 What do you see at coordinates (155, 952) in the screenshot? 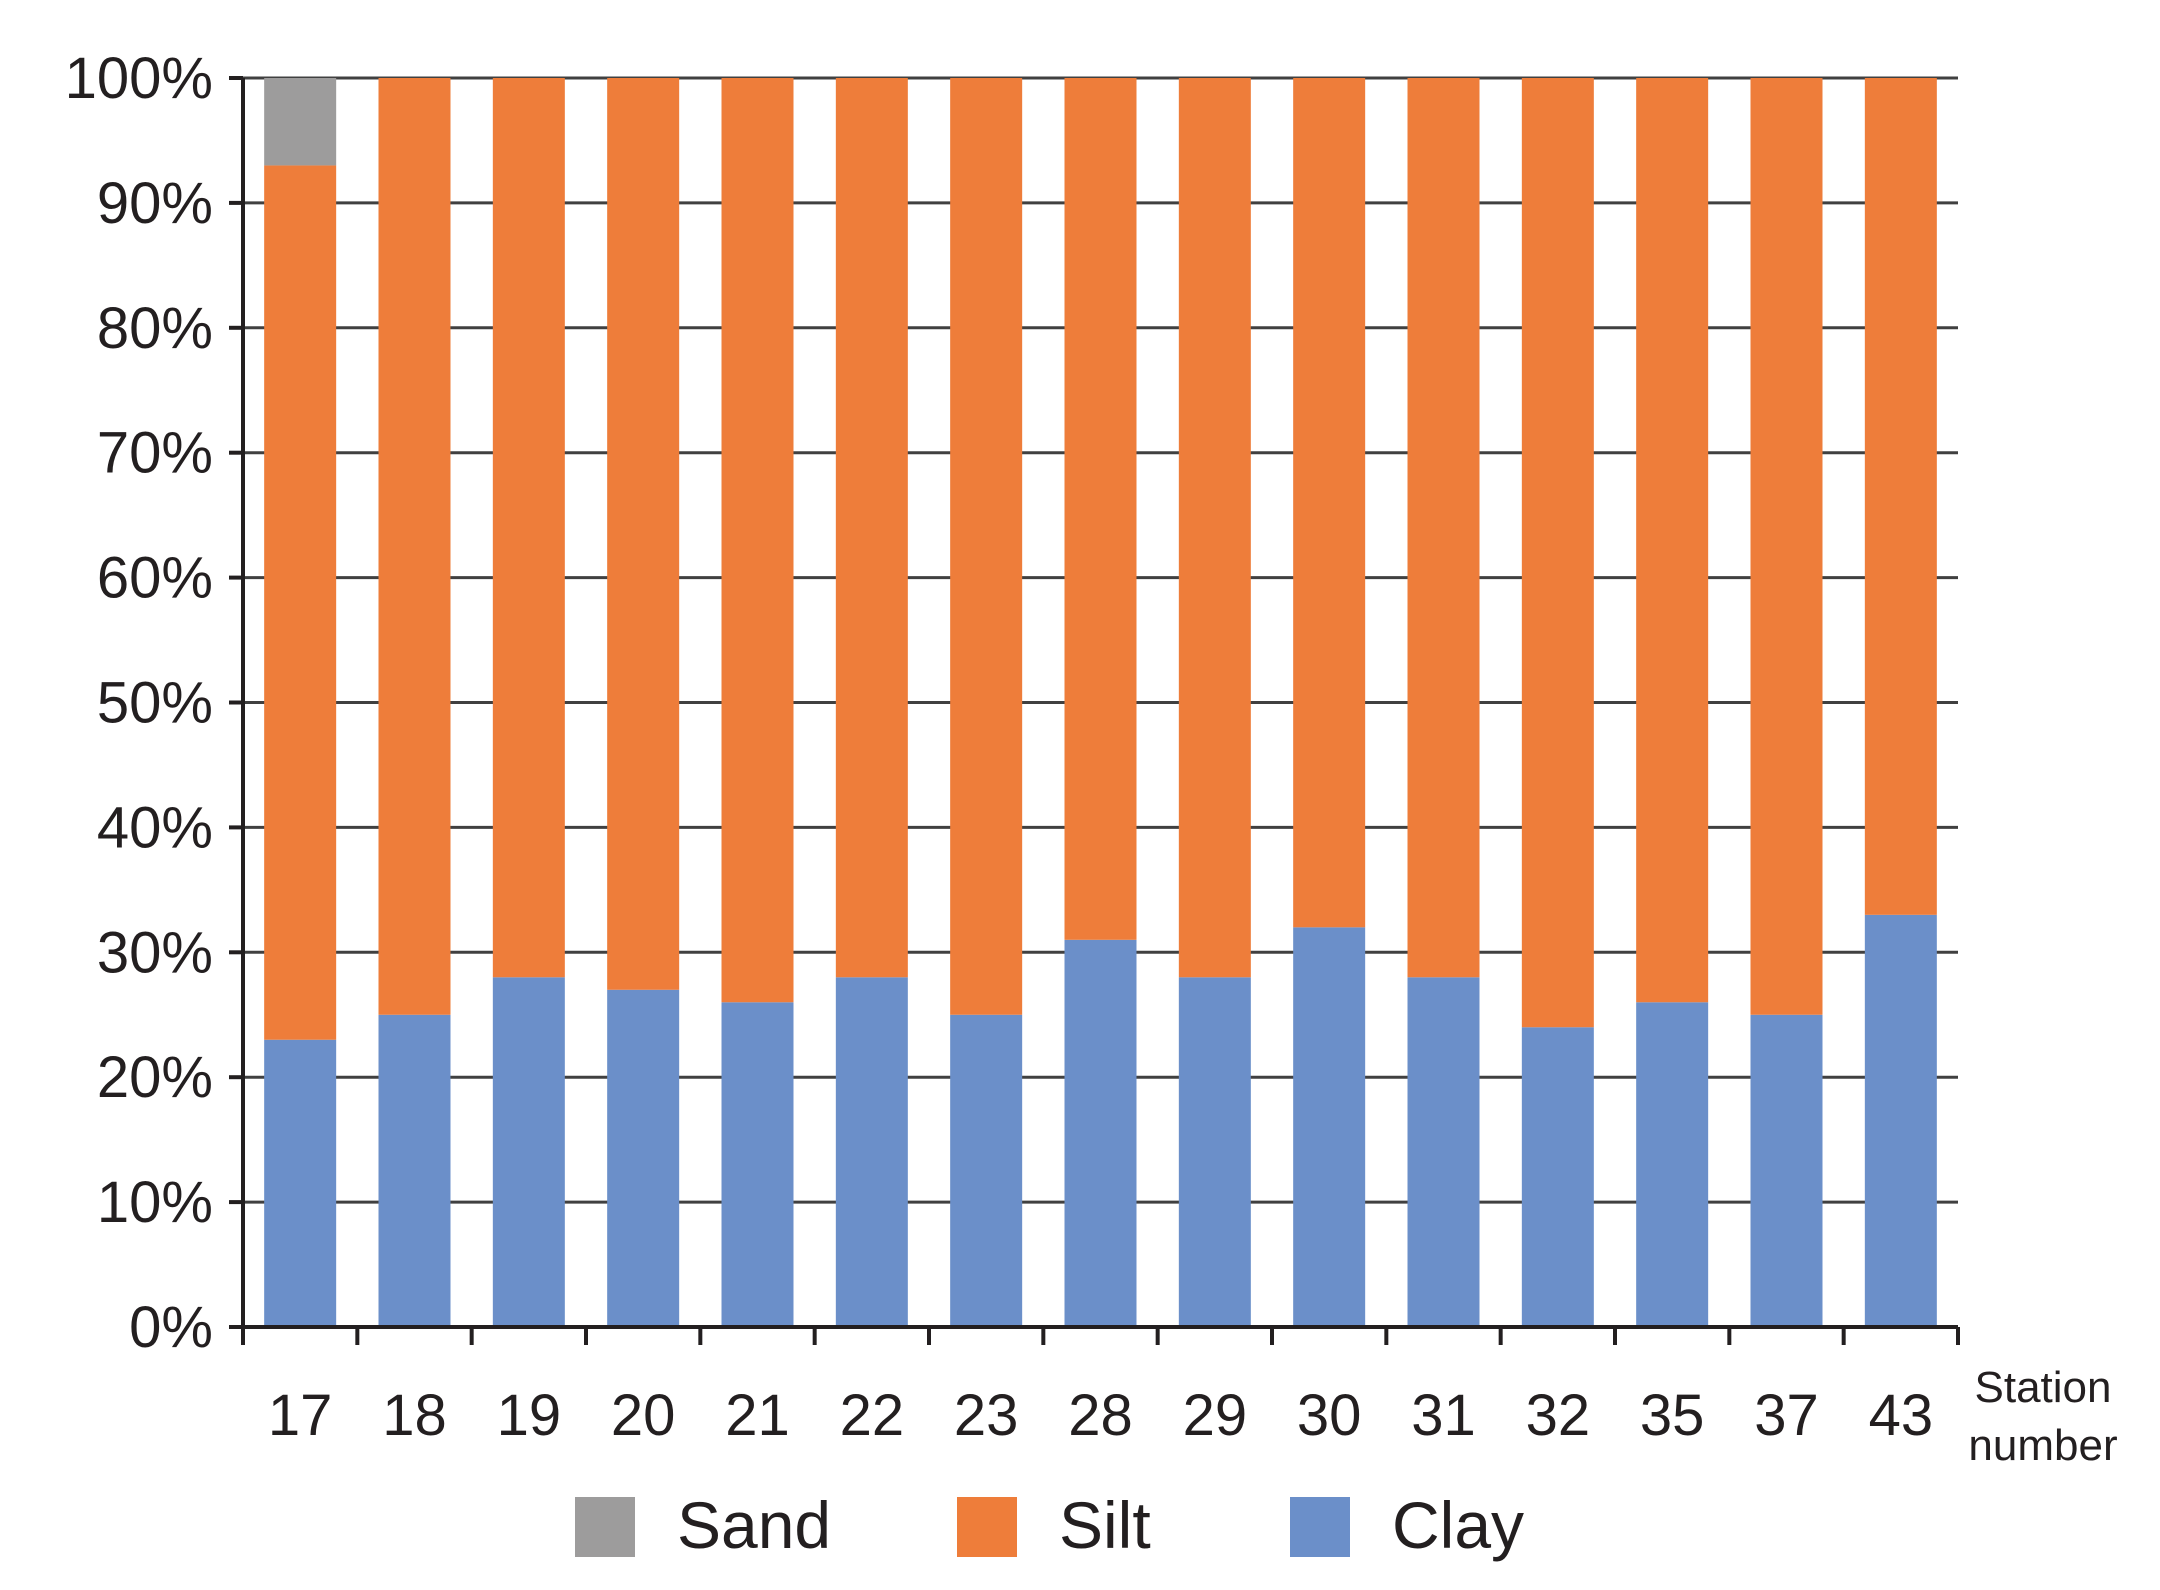
I see `y-tick-label: 30%` at bounding box center [155, 952].